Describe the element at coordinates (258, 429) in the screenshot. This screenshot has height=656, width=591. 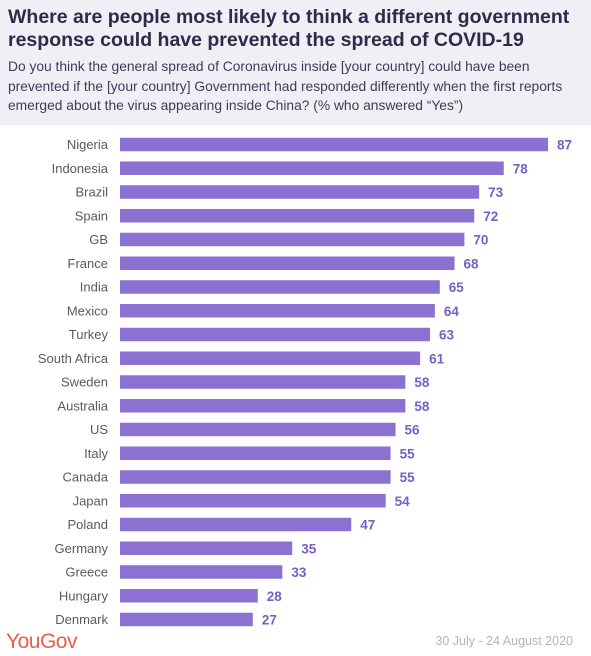
I see `bar-us` at that location.